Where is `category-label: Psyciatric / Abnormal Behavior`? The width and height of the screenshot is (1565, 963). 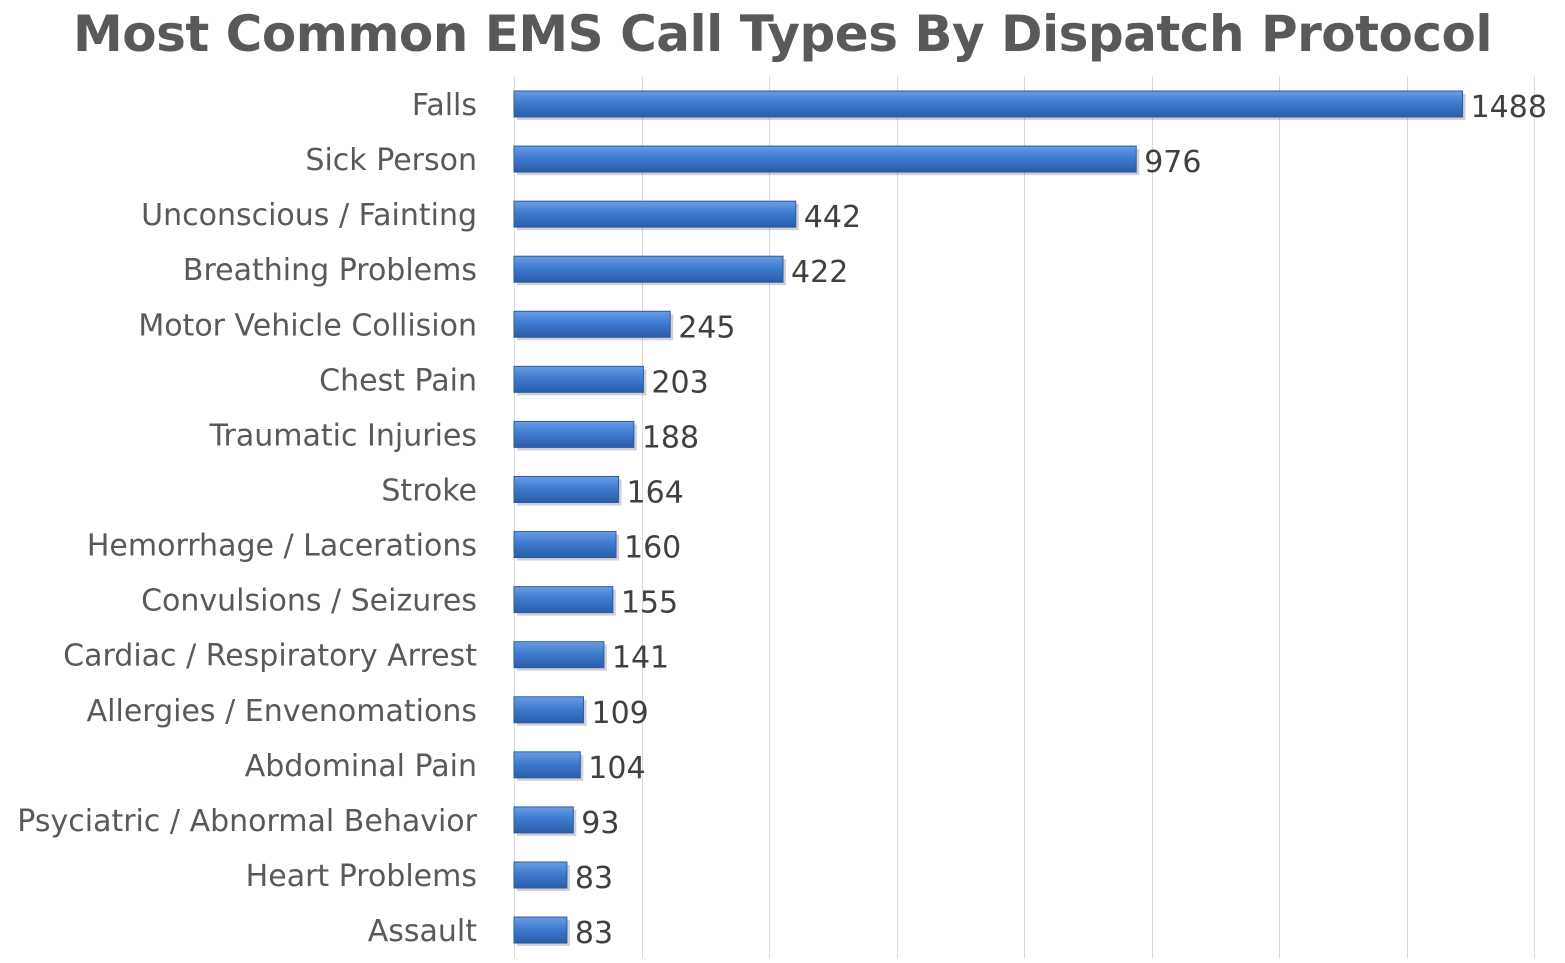 category-label: Psyciatric / Abnormal Behavior is located at coordinates (247, 821).